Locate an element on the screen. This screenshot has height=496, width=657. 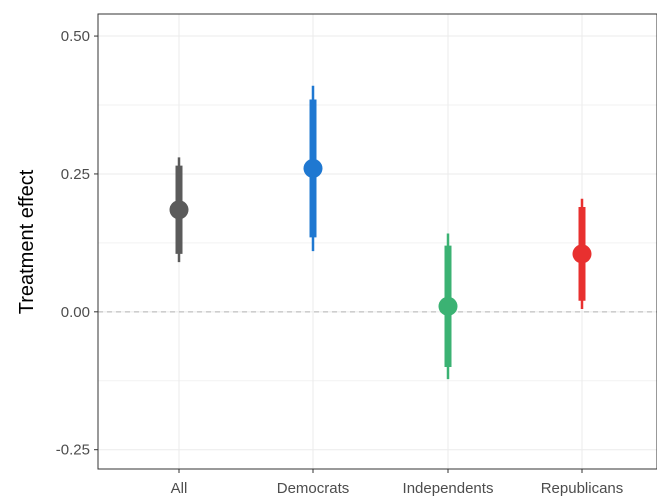
estimate-group-independents is located at coordinates (448, 306).